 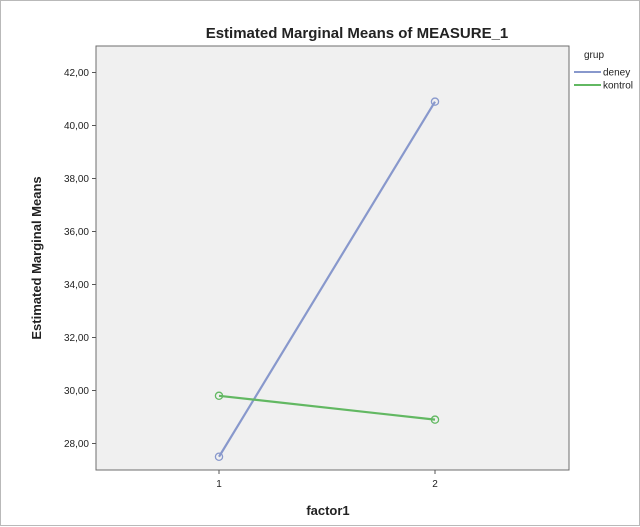 I want to click on y-tick-label: 40,00, so click(x=76, y=126).